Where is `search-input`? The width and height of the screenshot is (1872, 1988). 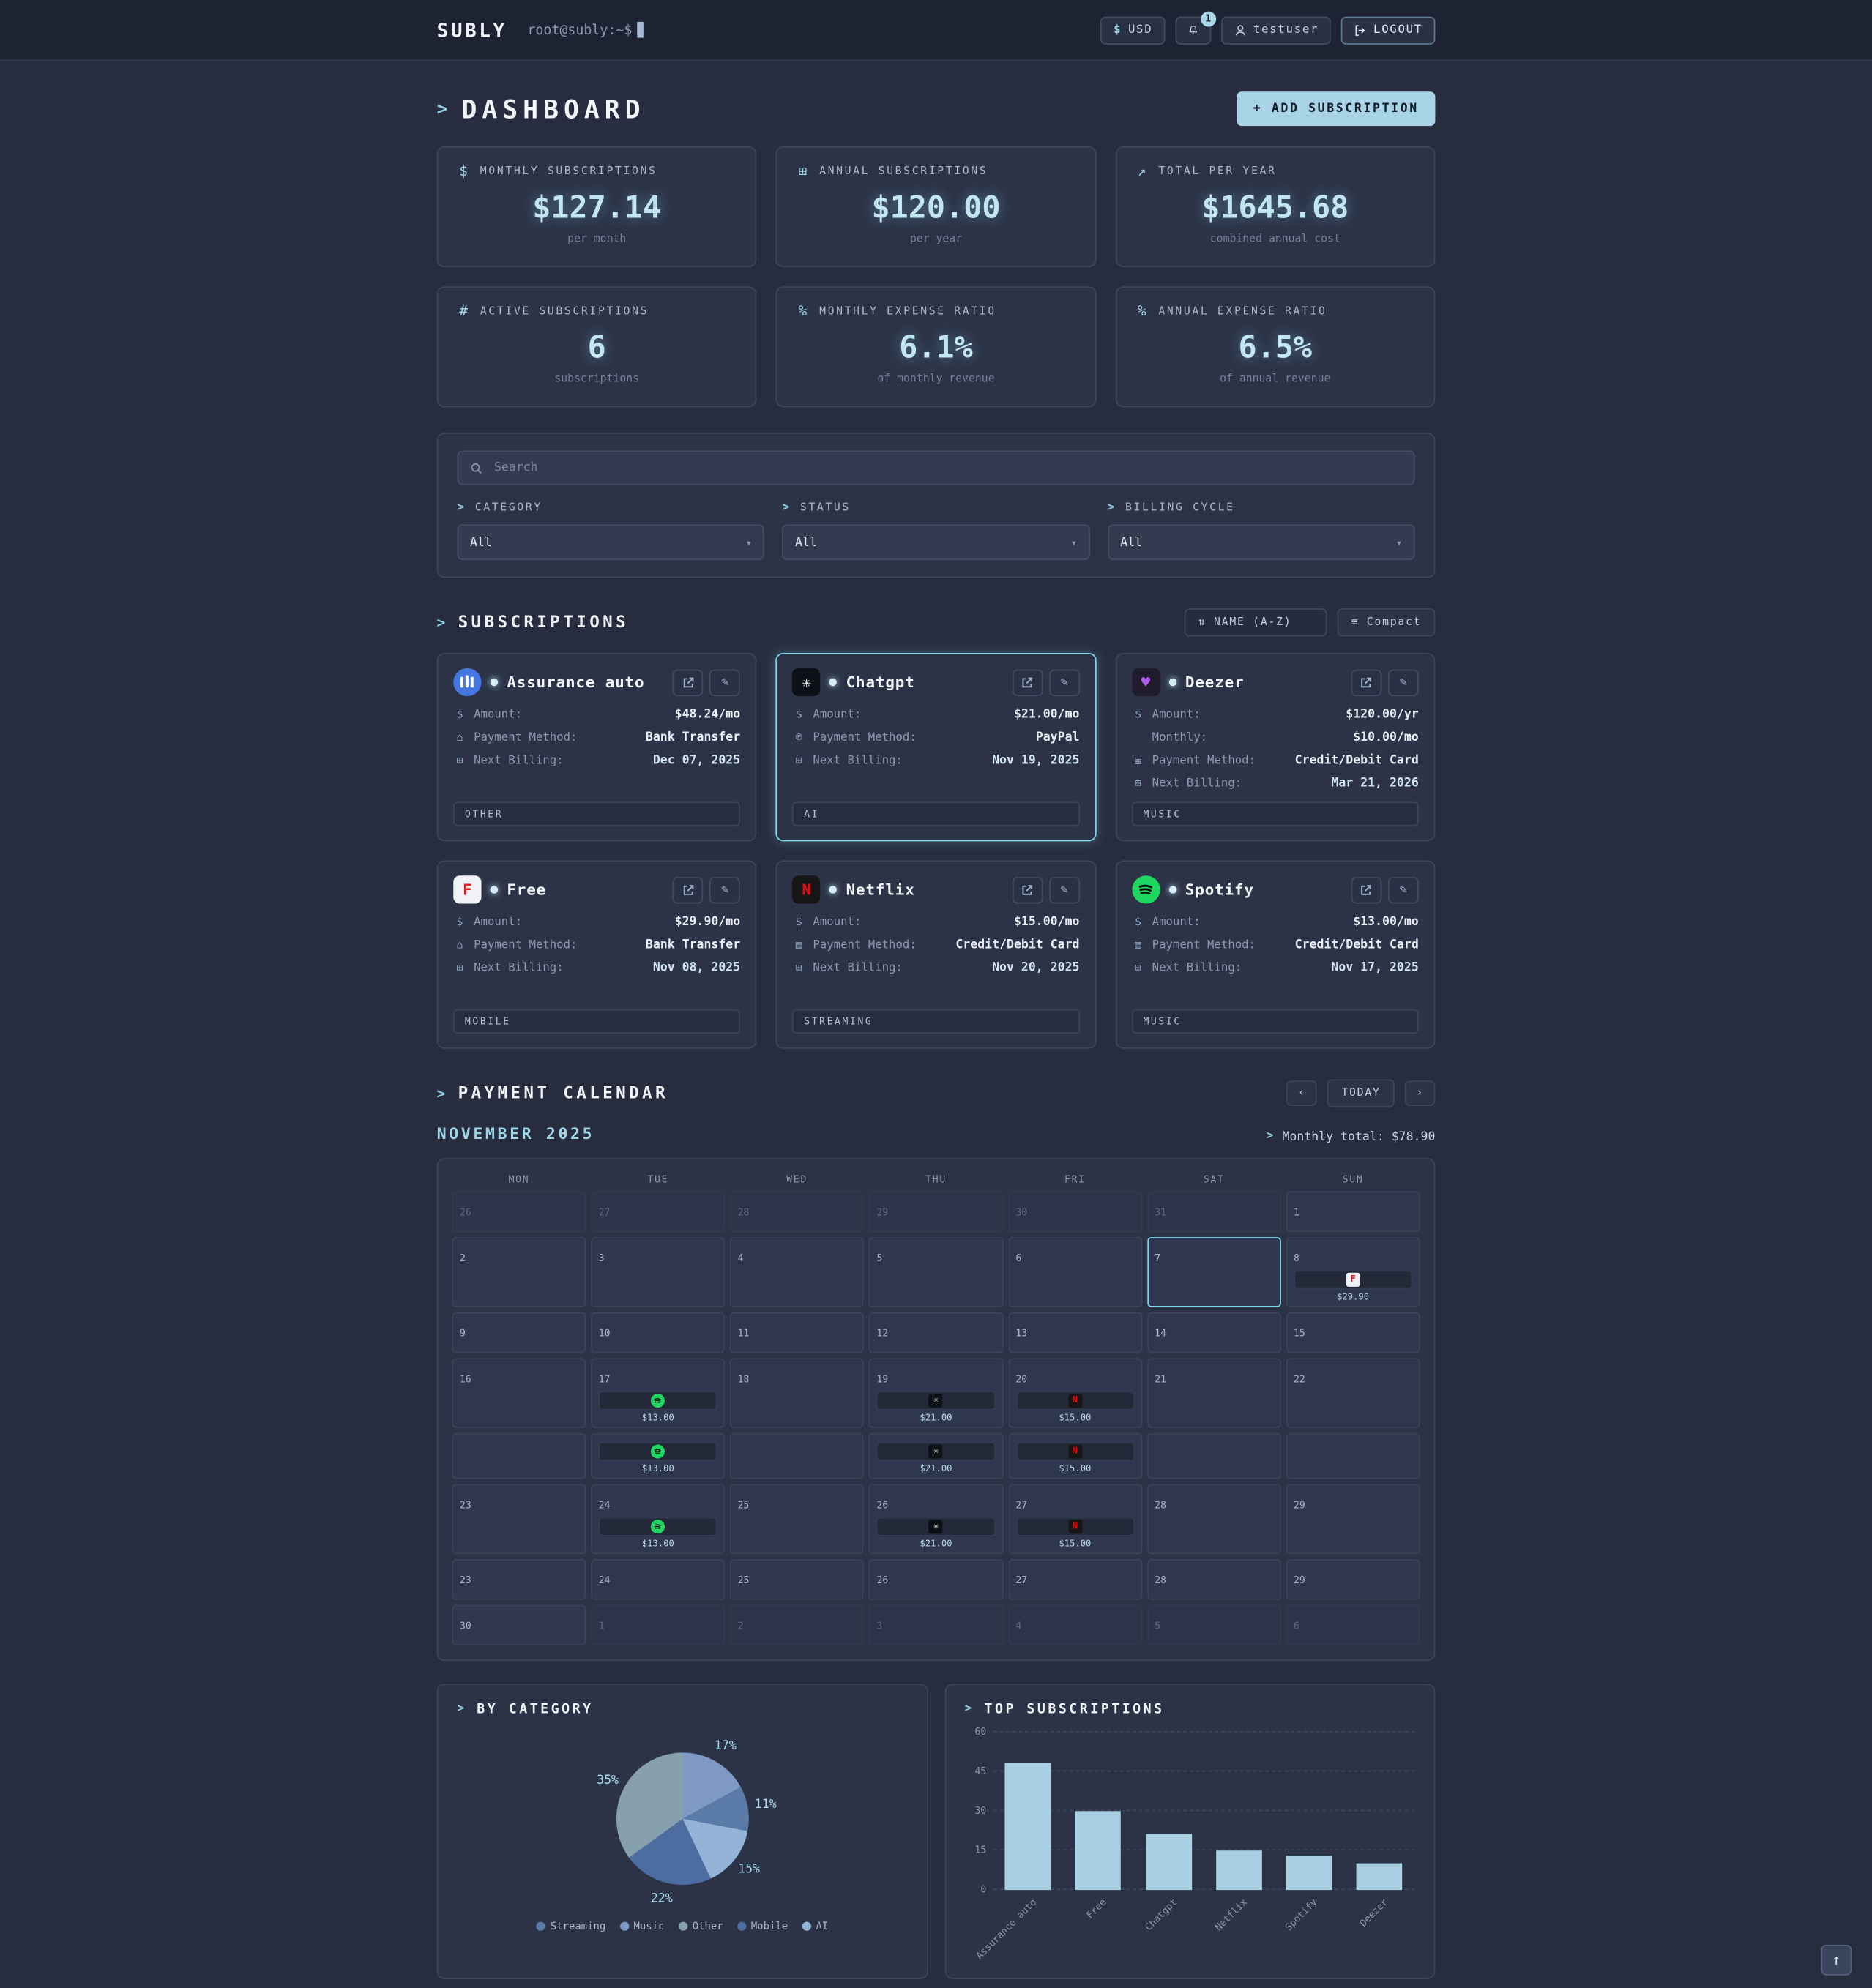
search-input is located at coordinates (947, 468).